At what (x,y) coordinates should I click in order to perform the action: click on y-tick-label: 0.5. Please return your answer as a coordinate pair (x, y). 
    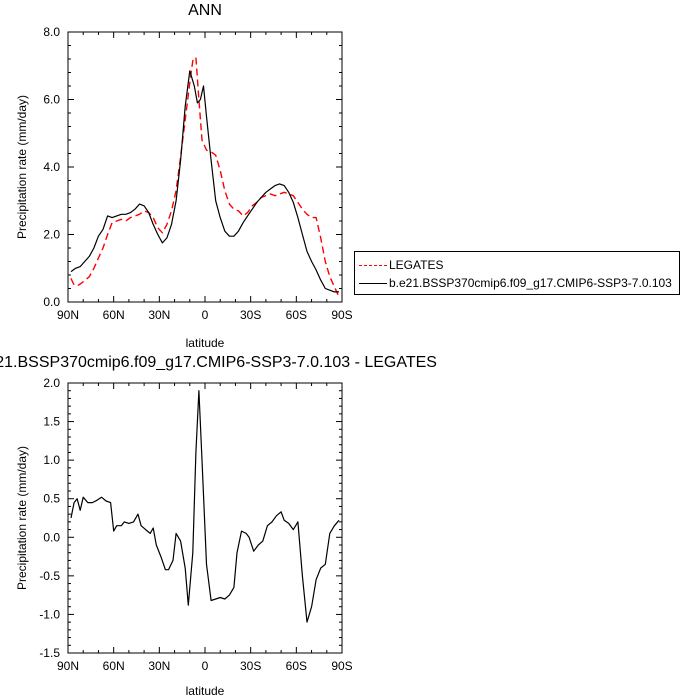
    Looking at the image, I should click on (51, 499).